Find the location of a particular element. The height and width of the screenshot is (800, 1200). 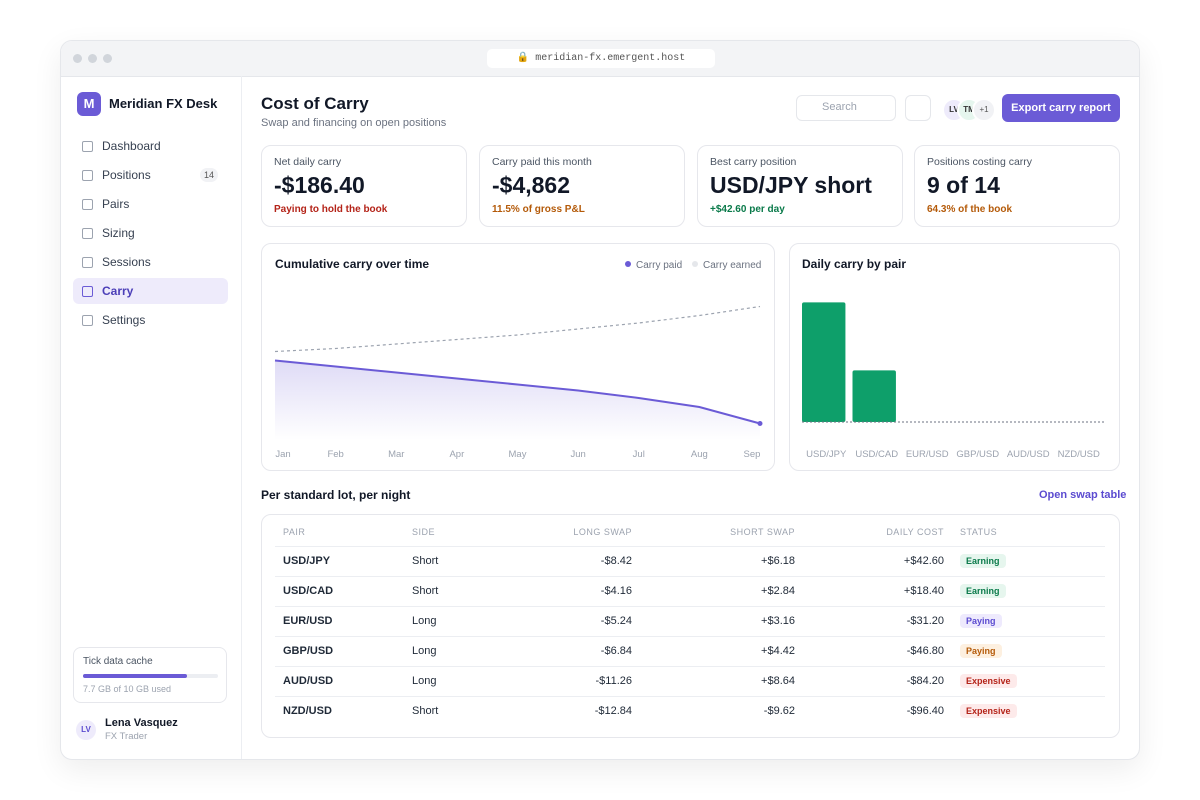

nav-item: Sessions is located at coordinates (126, 262).